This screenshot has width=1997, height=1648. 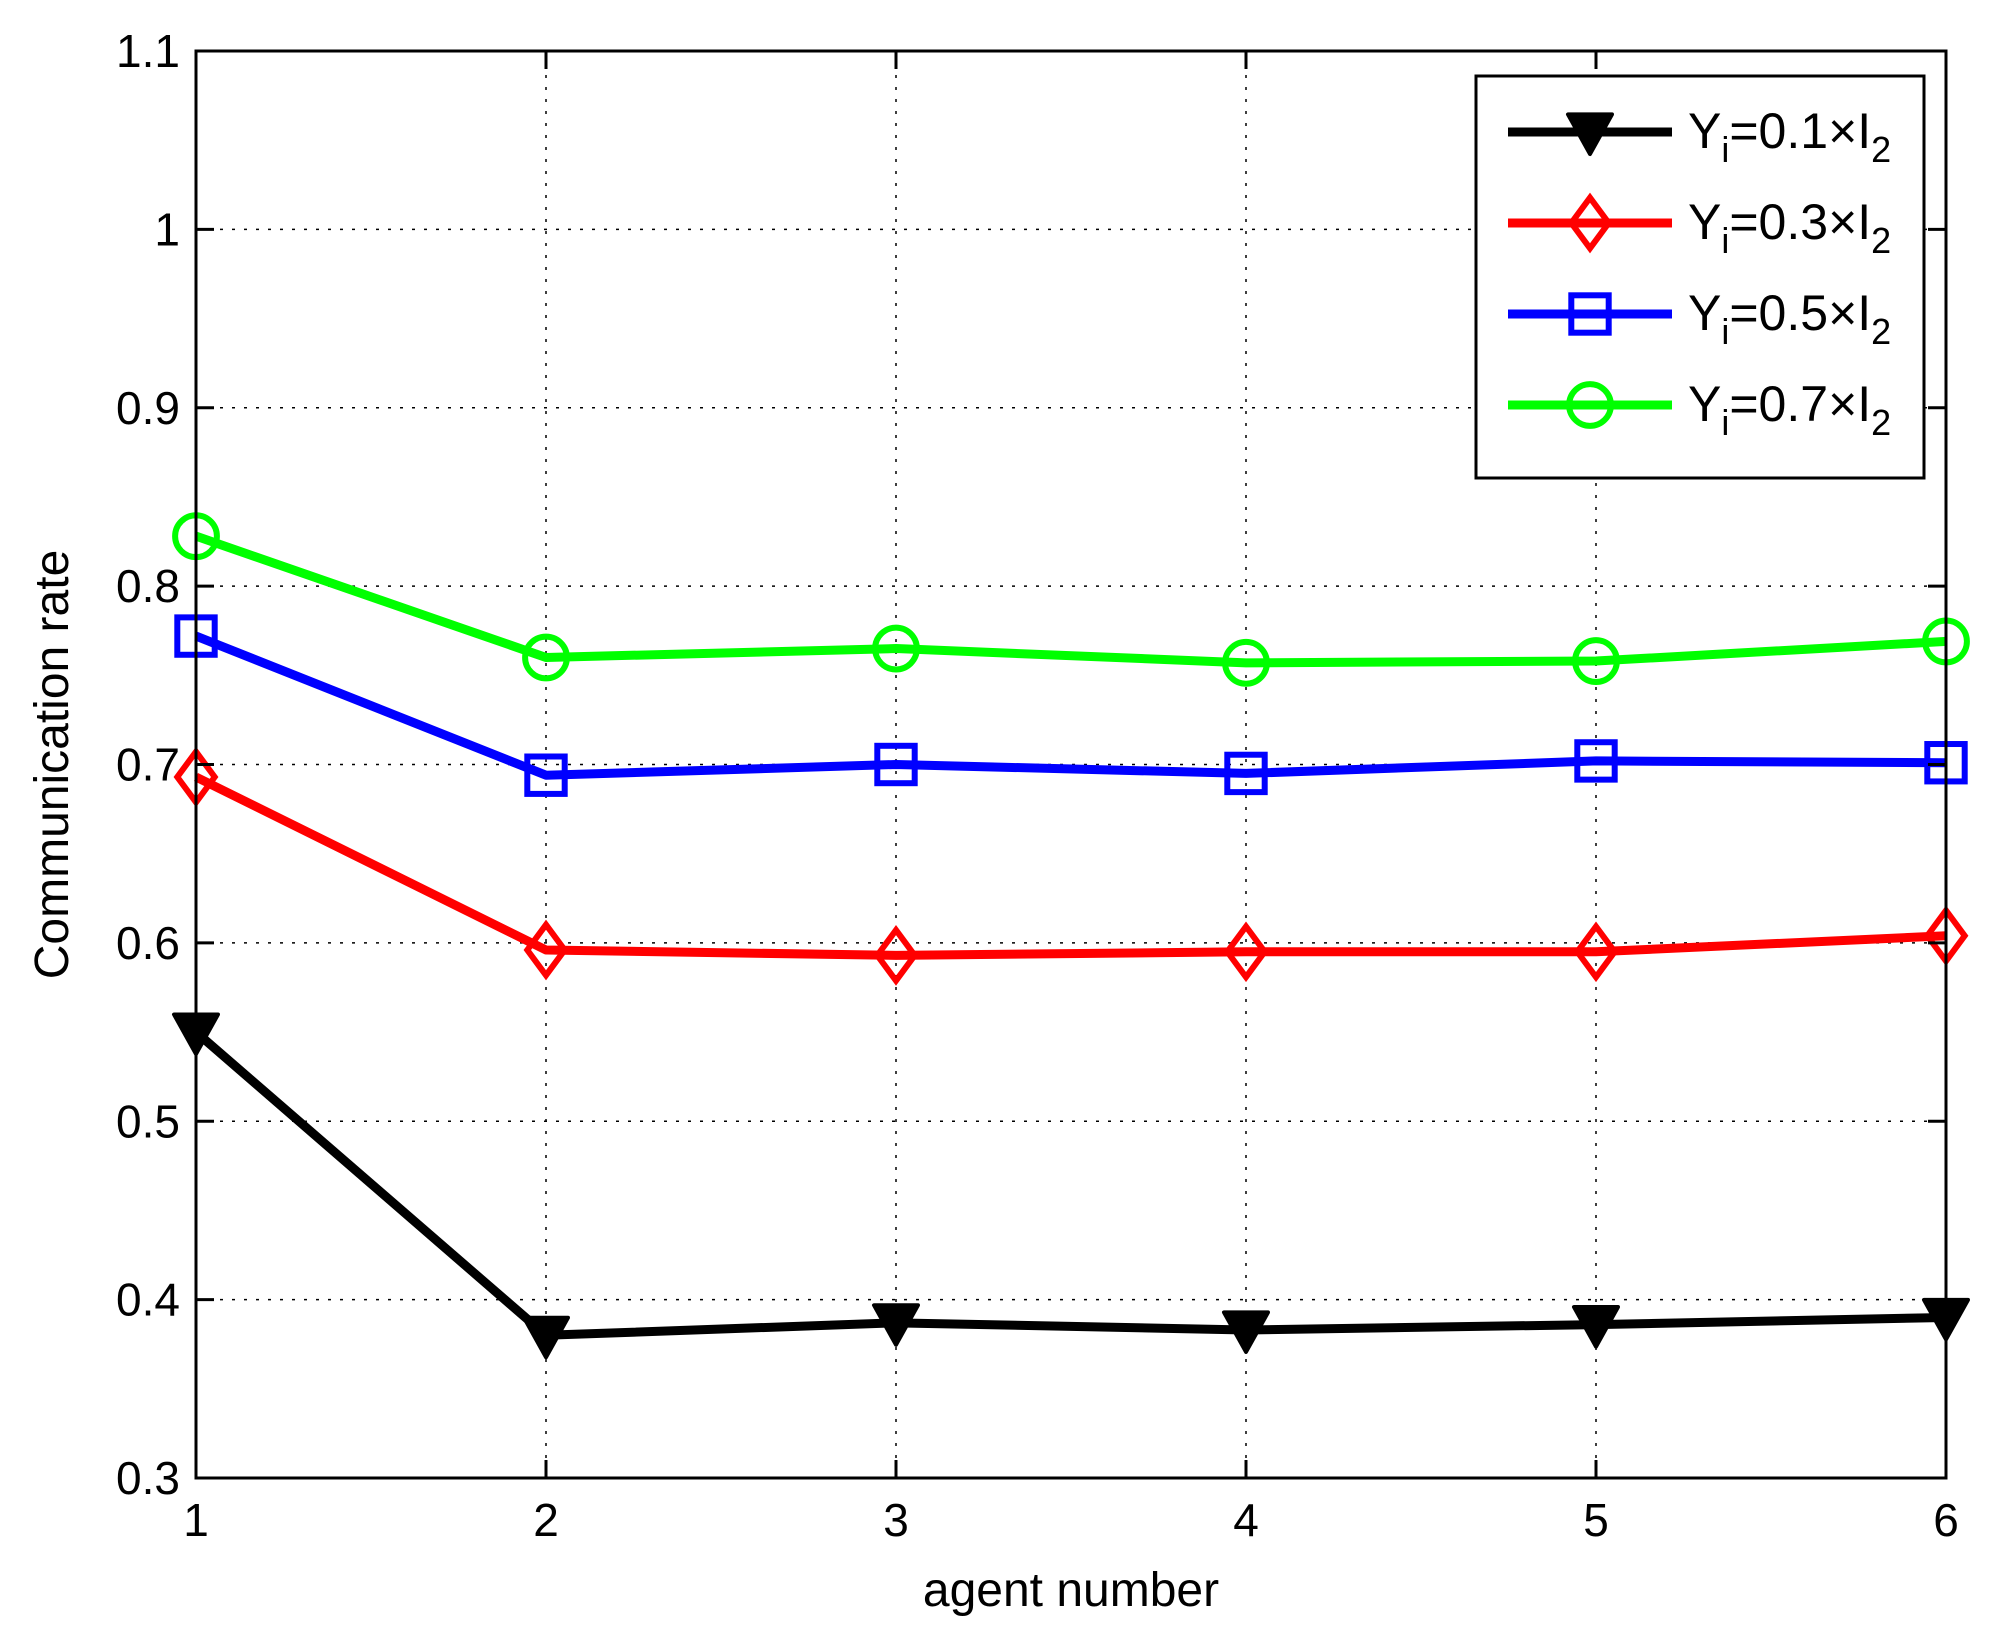 I want to click on x-tick-label: 4, so click(x=1246, y=1520).